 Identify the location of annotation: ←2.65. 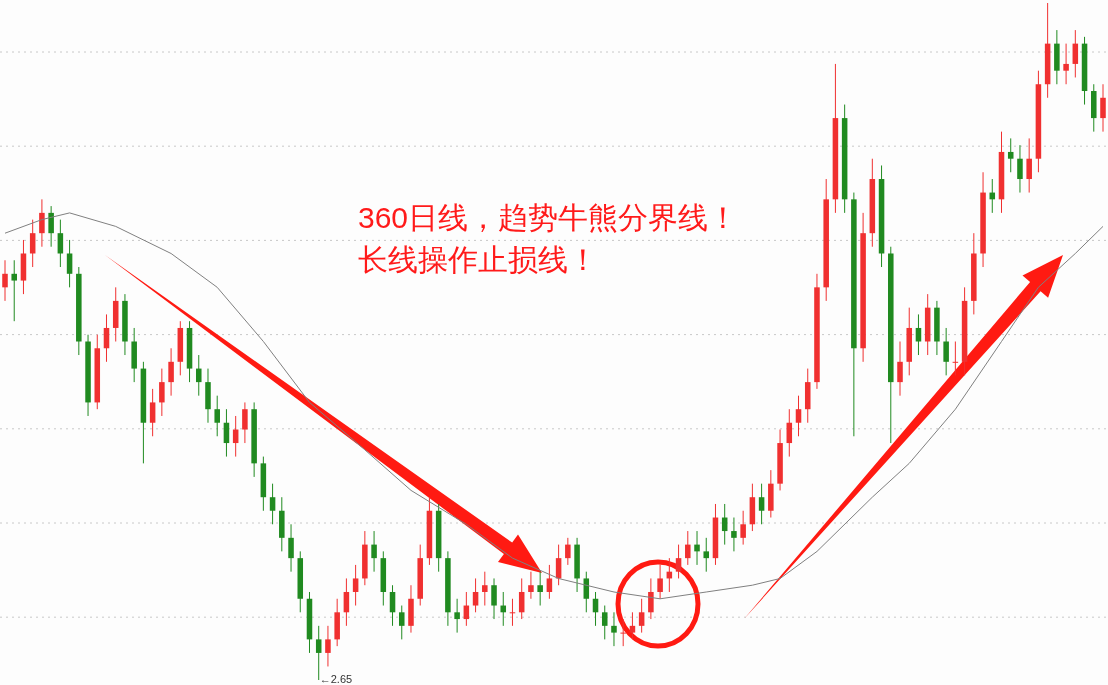
(336, 679).